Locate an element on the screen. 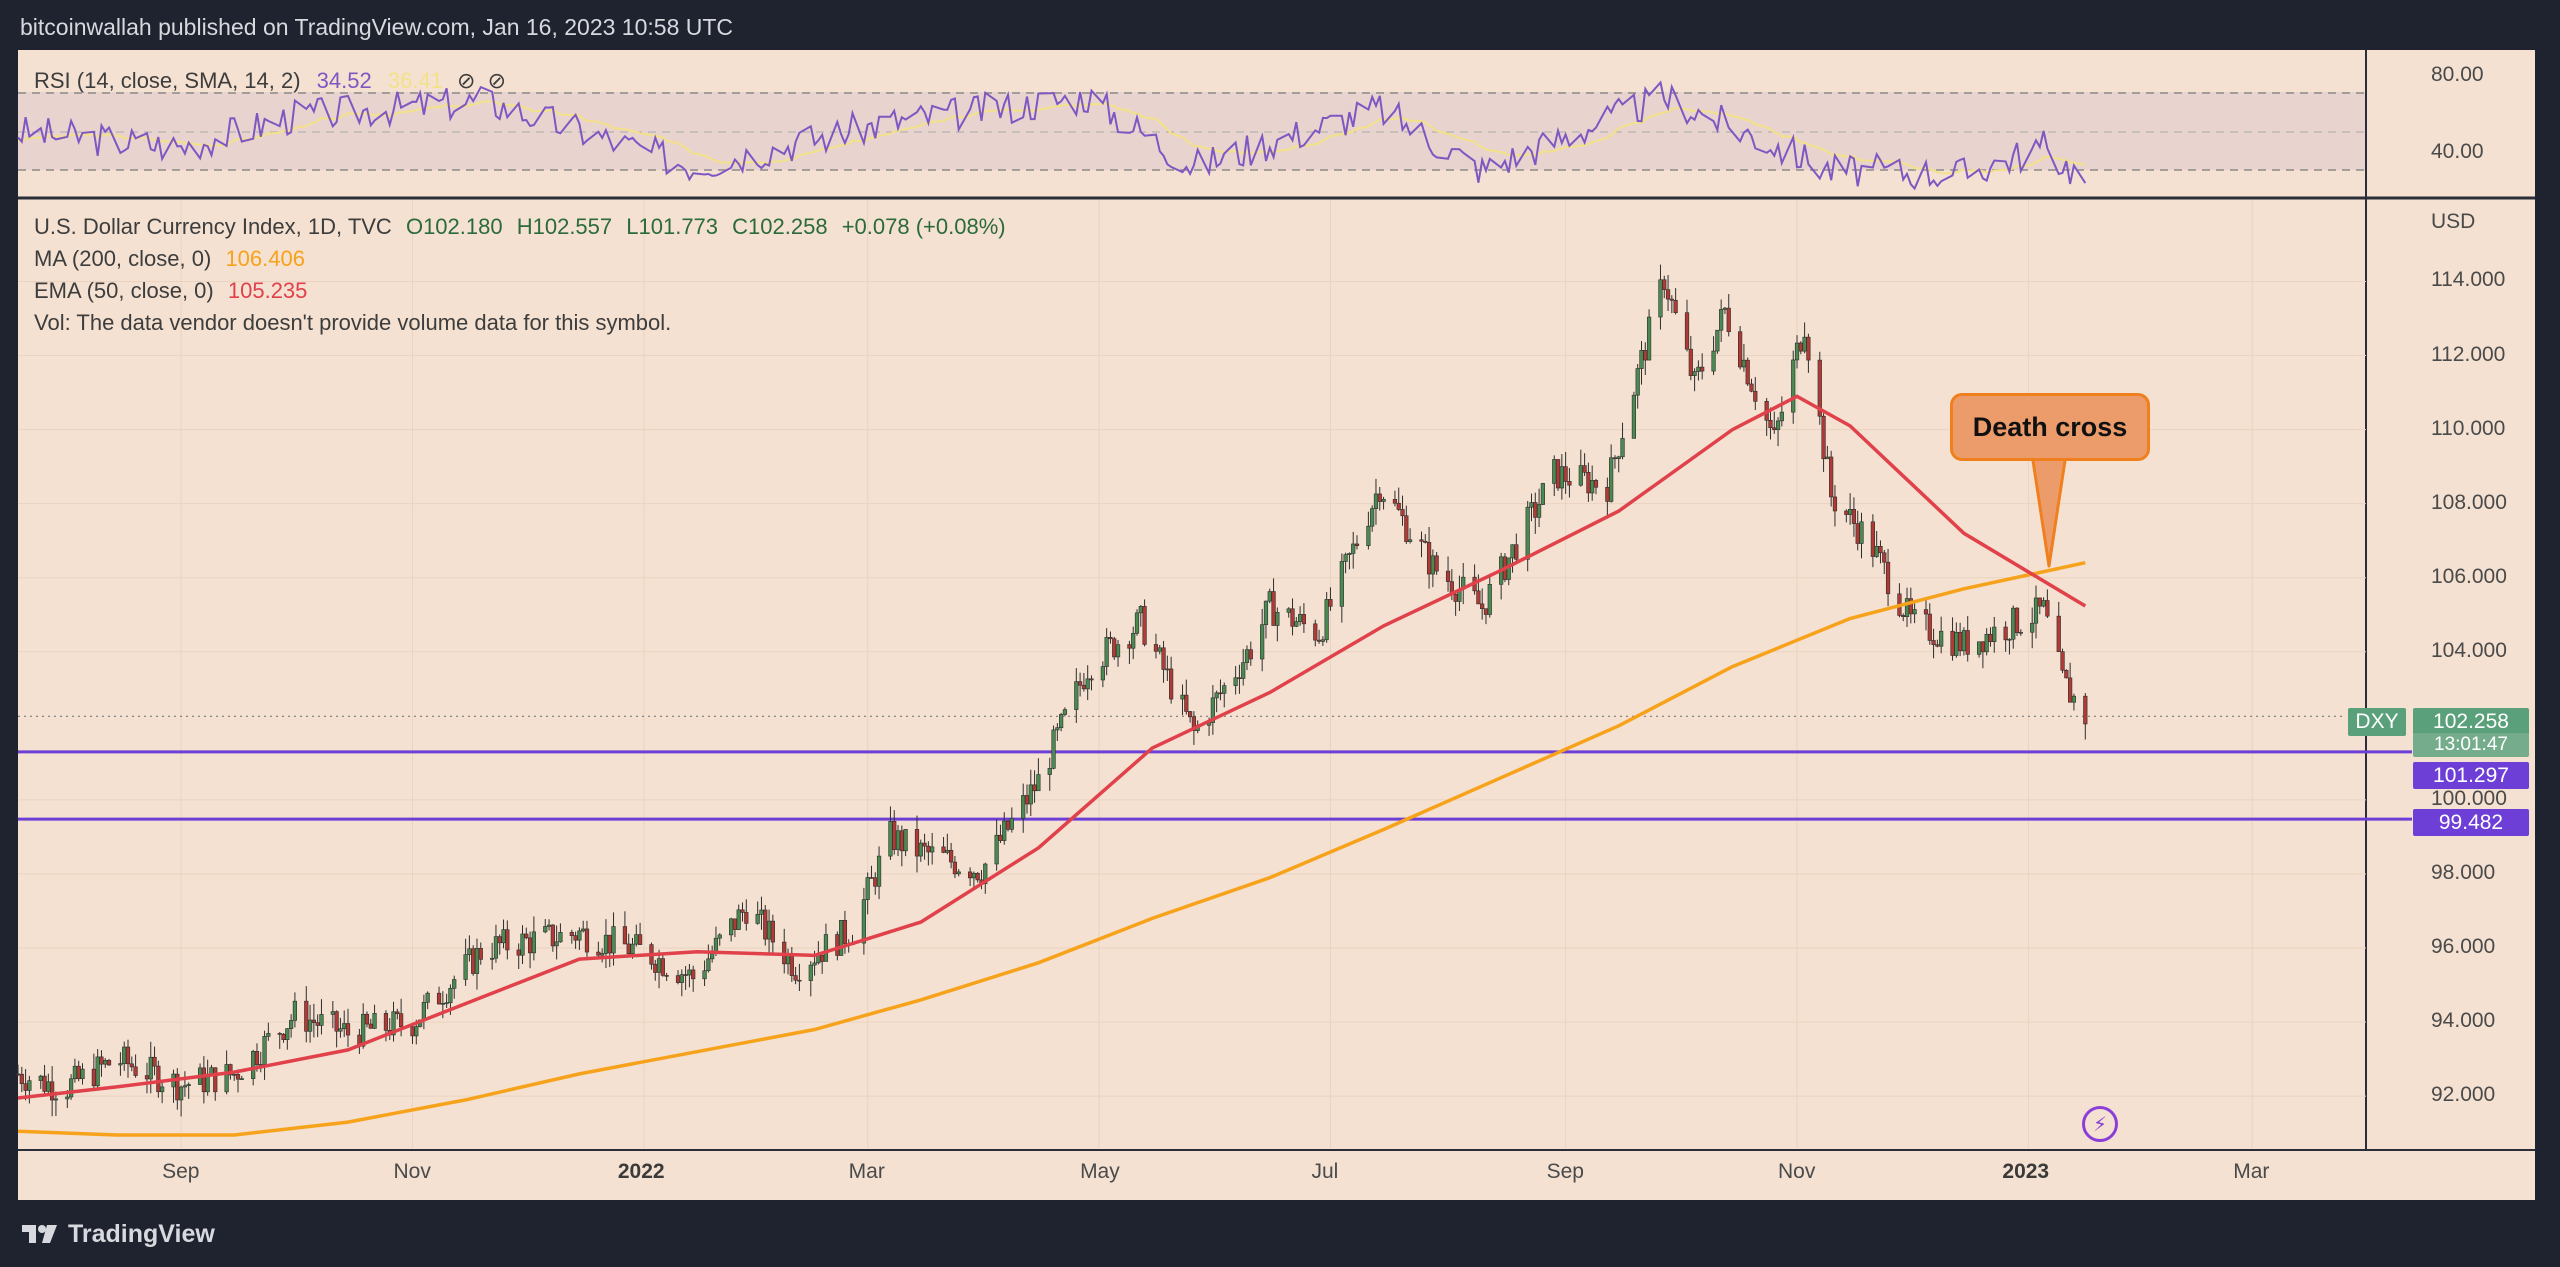 This screenshot has width=2560, height=1267. ma-legend: MA (200, close, 0) 106.406 is located at coordinates (169, 259).